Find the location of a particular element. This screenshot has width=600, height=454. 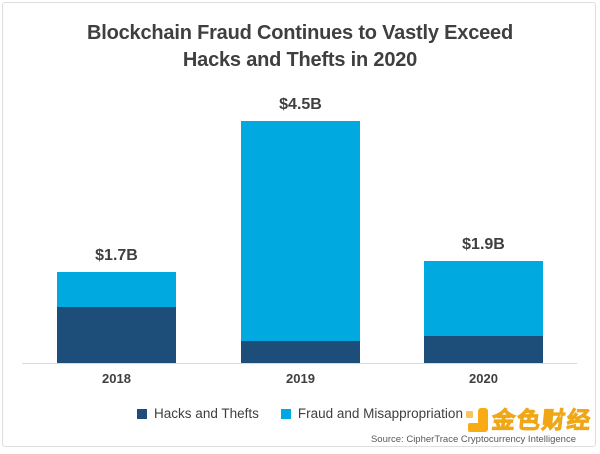

bar-segment-fraud-2018 is located at coordinates (116, 289).